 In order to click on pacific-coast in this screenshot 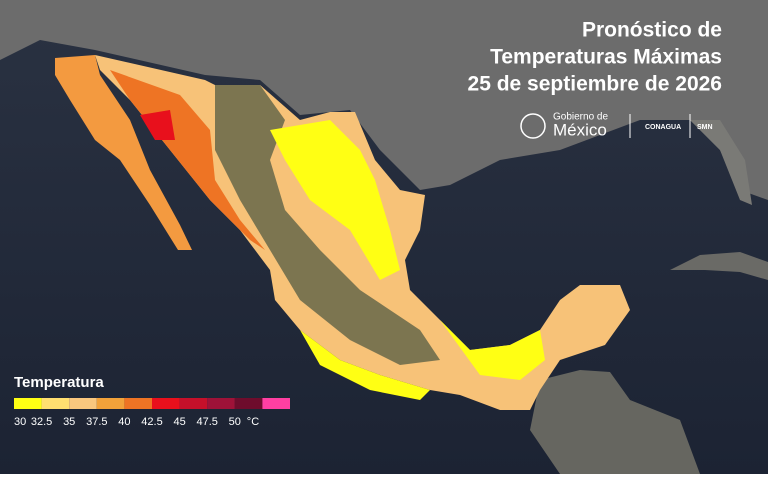, I will do `click(365, 365)`.